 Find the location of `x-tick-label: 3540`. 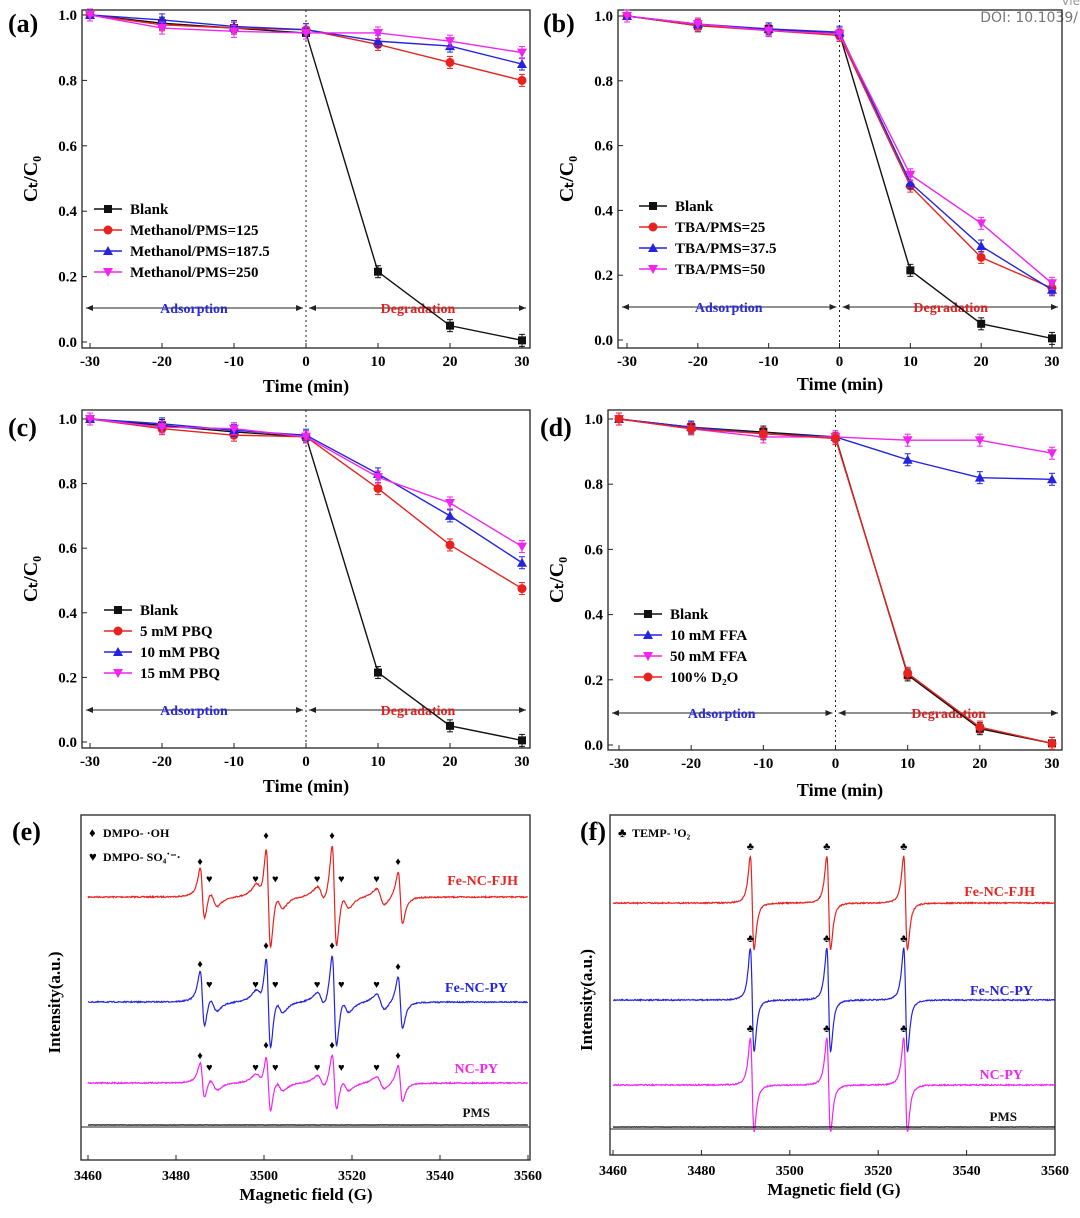

x-tick-label: 3540 is located at coordinates (967, 1171).